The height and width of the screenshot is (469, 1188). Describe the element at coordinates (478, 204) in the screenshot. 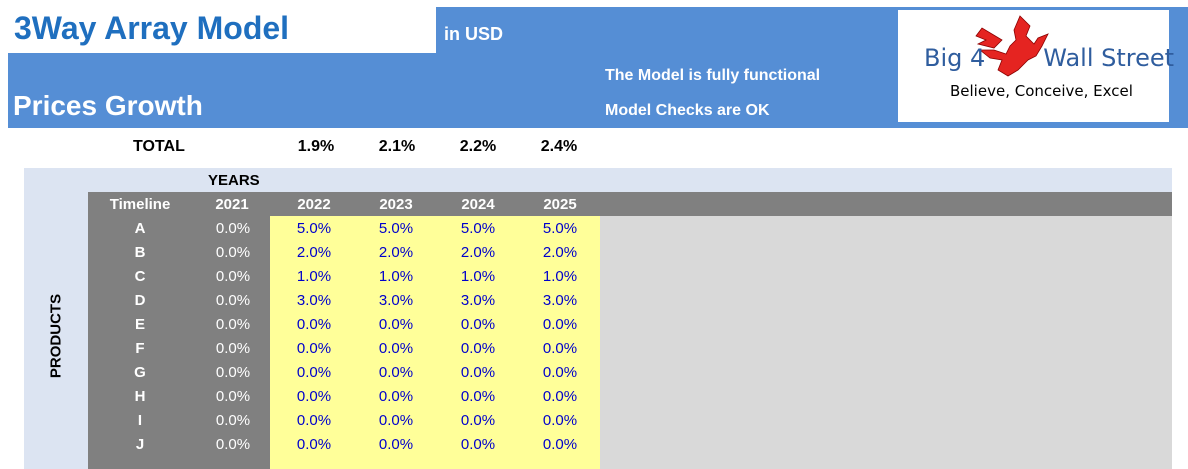

I see `year-header: 2024` at that location.